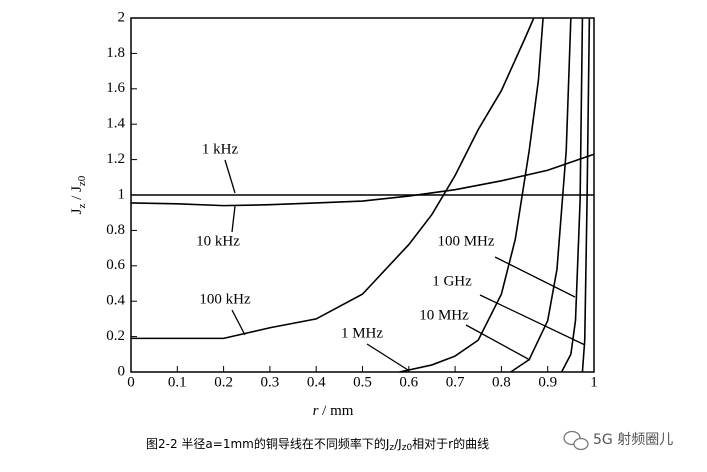 The width and height of the screenshot is (707, 472). What do you see at coordinates (455, 382) in the screenshot?
I see `x-tick-label: 0.7` at bounding box center [455, 382].